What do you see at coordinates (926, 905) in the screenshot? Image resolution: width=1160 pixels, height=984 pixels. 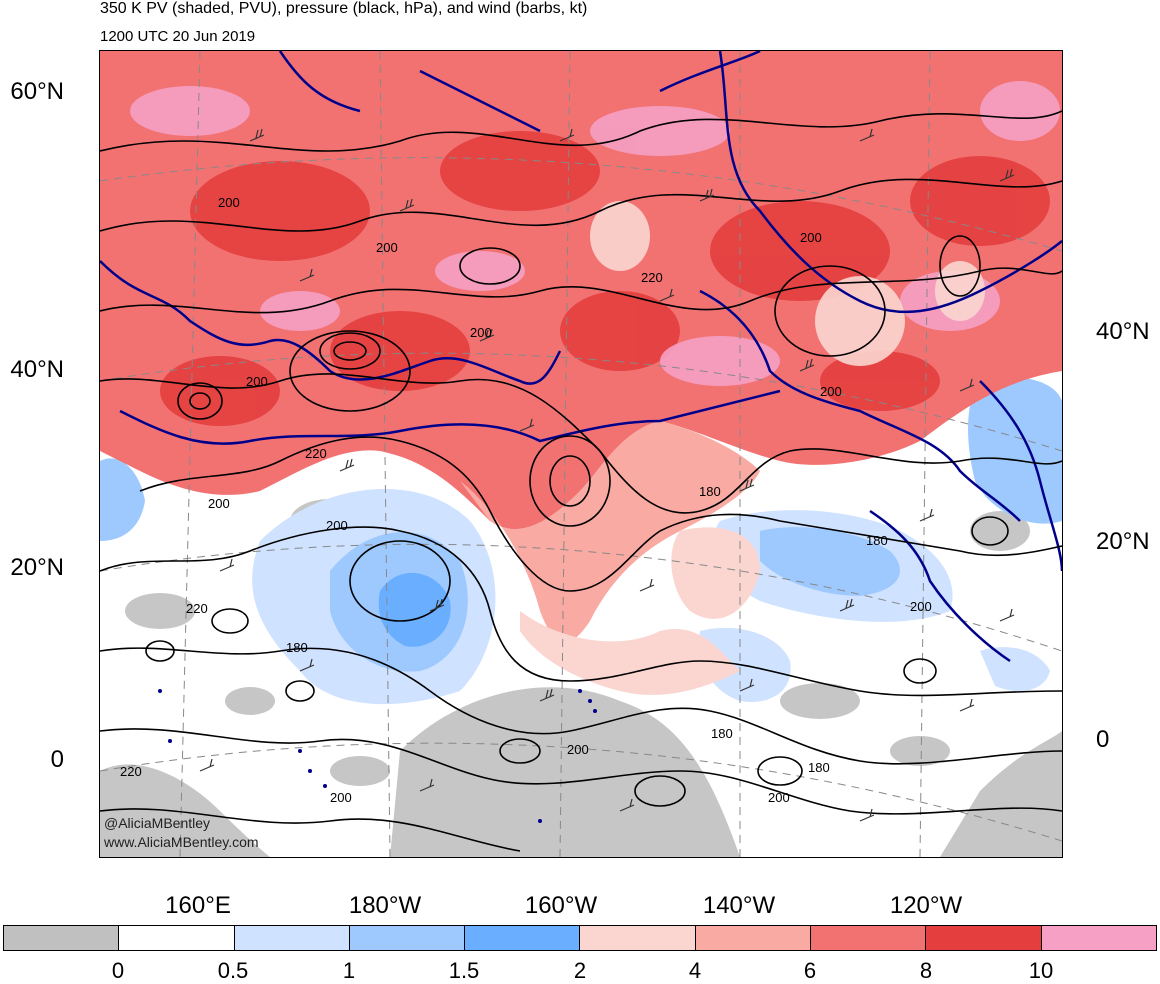 I see `lon-label: 120°W` at bounding box center [926, 905].